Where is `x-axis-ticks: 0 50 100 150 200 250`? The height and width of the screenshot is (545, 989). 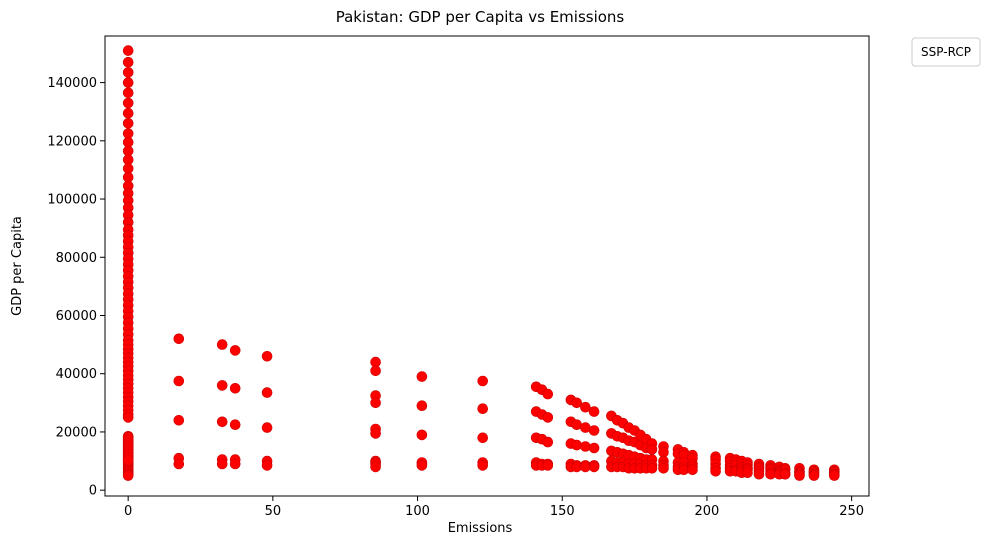 x-axis-ticks: 0 50 100 150 200 250 is located at coordinates (494, 507).